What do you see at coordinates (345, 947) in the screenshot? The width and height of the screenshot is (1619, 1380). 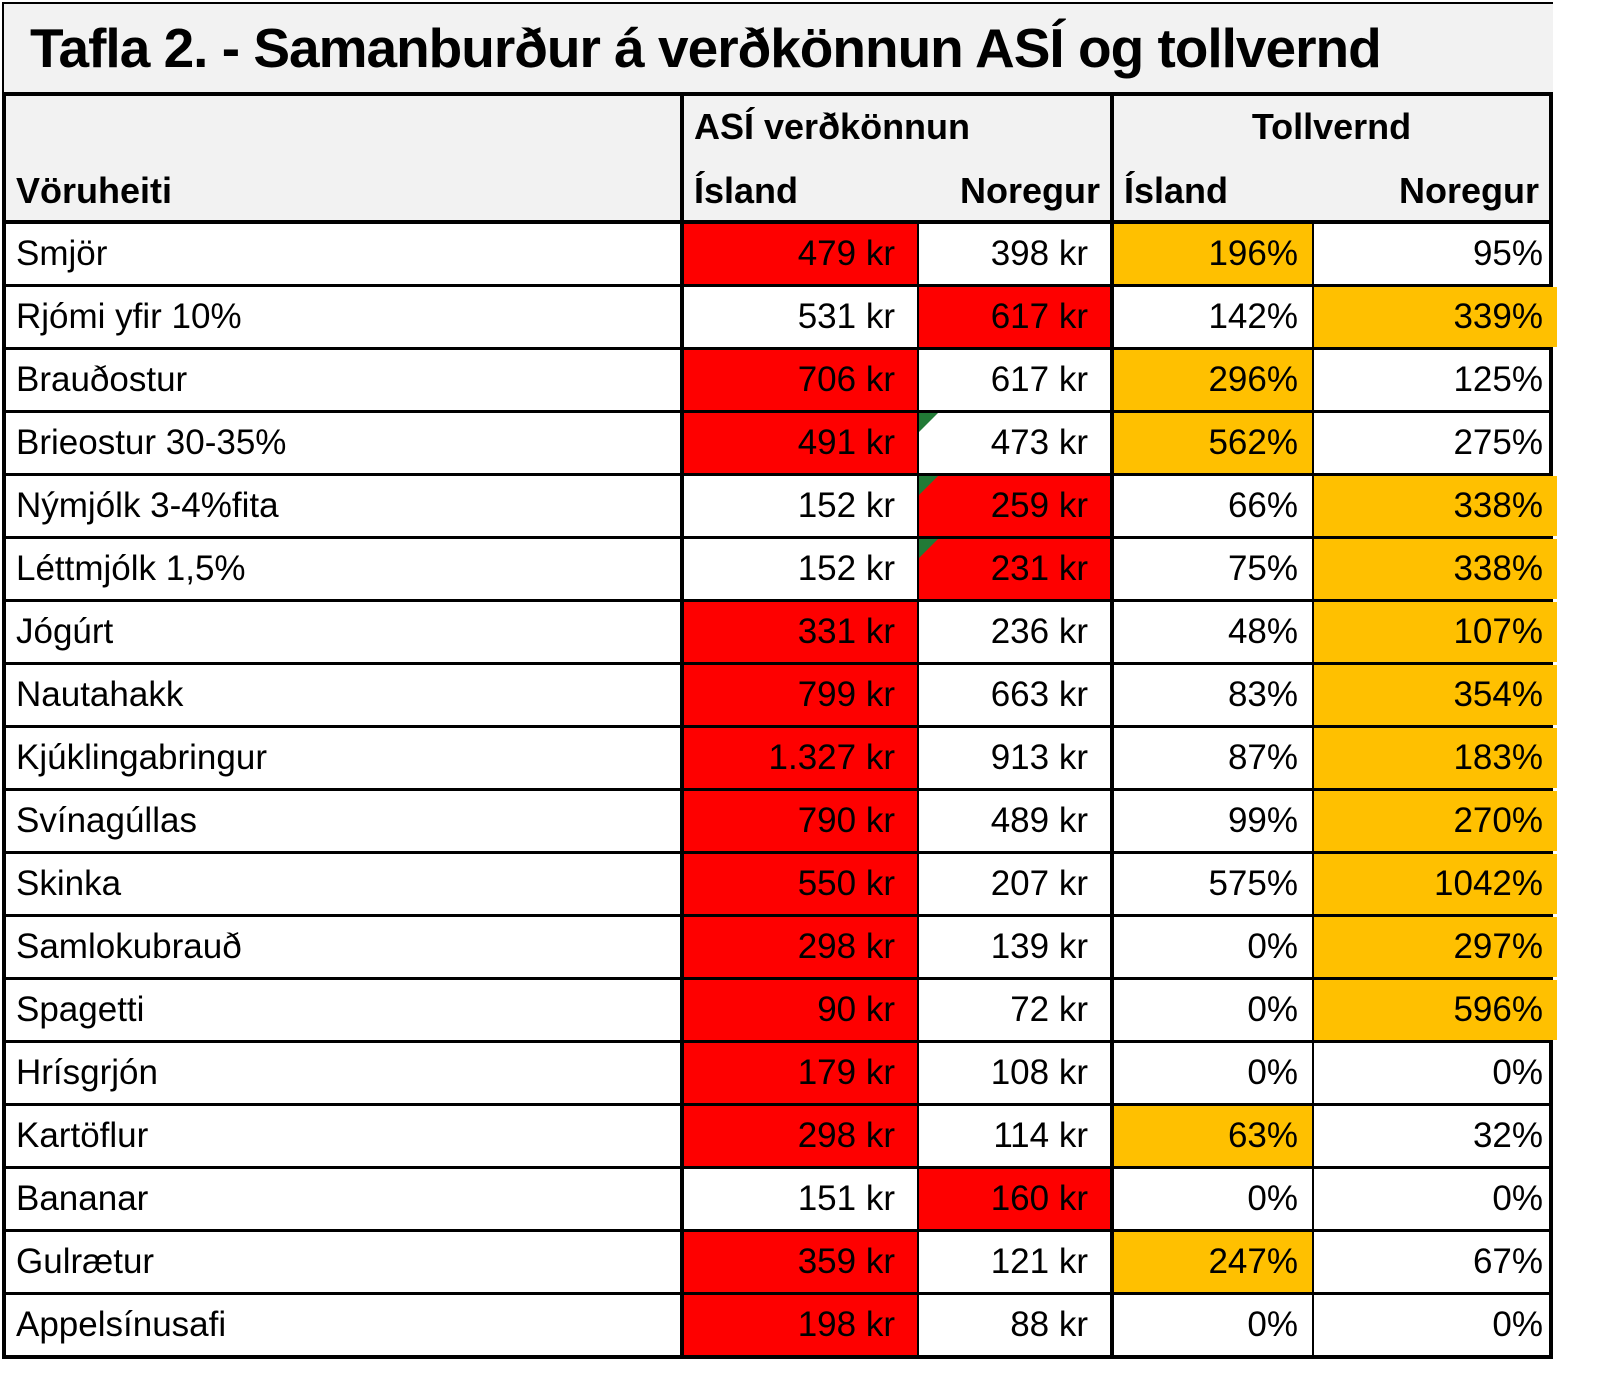 I see `product-name: Samlokubrauð` at bounding box center [345, 947].